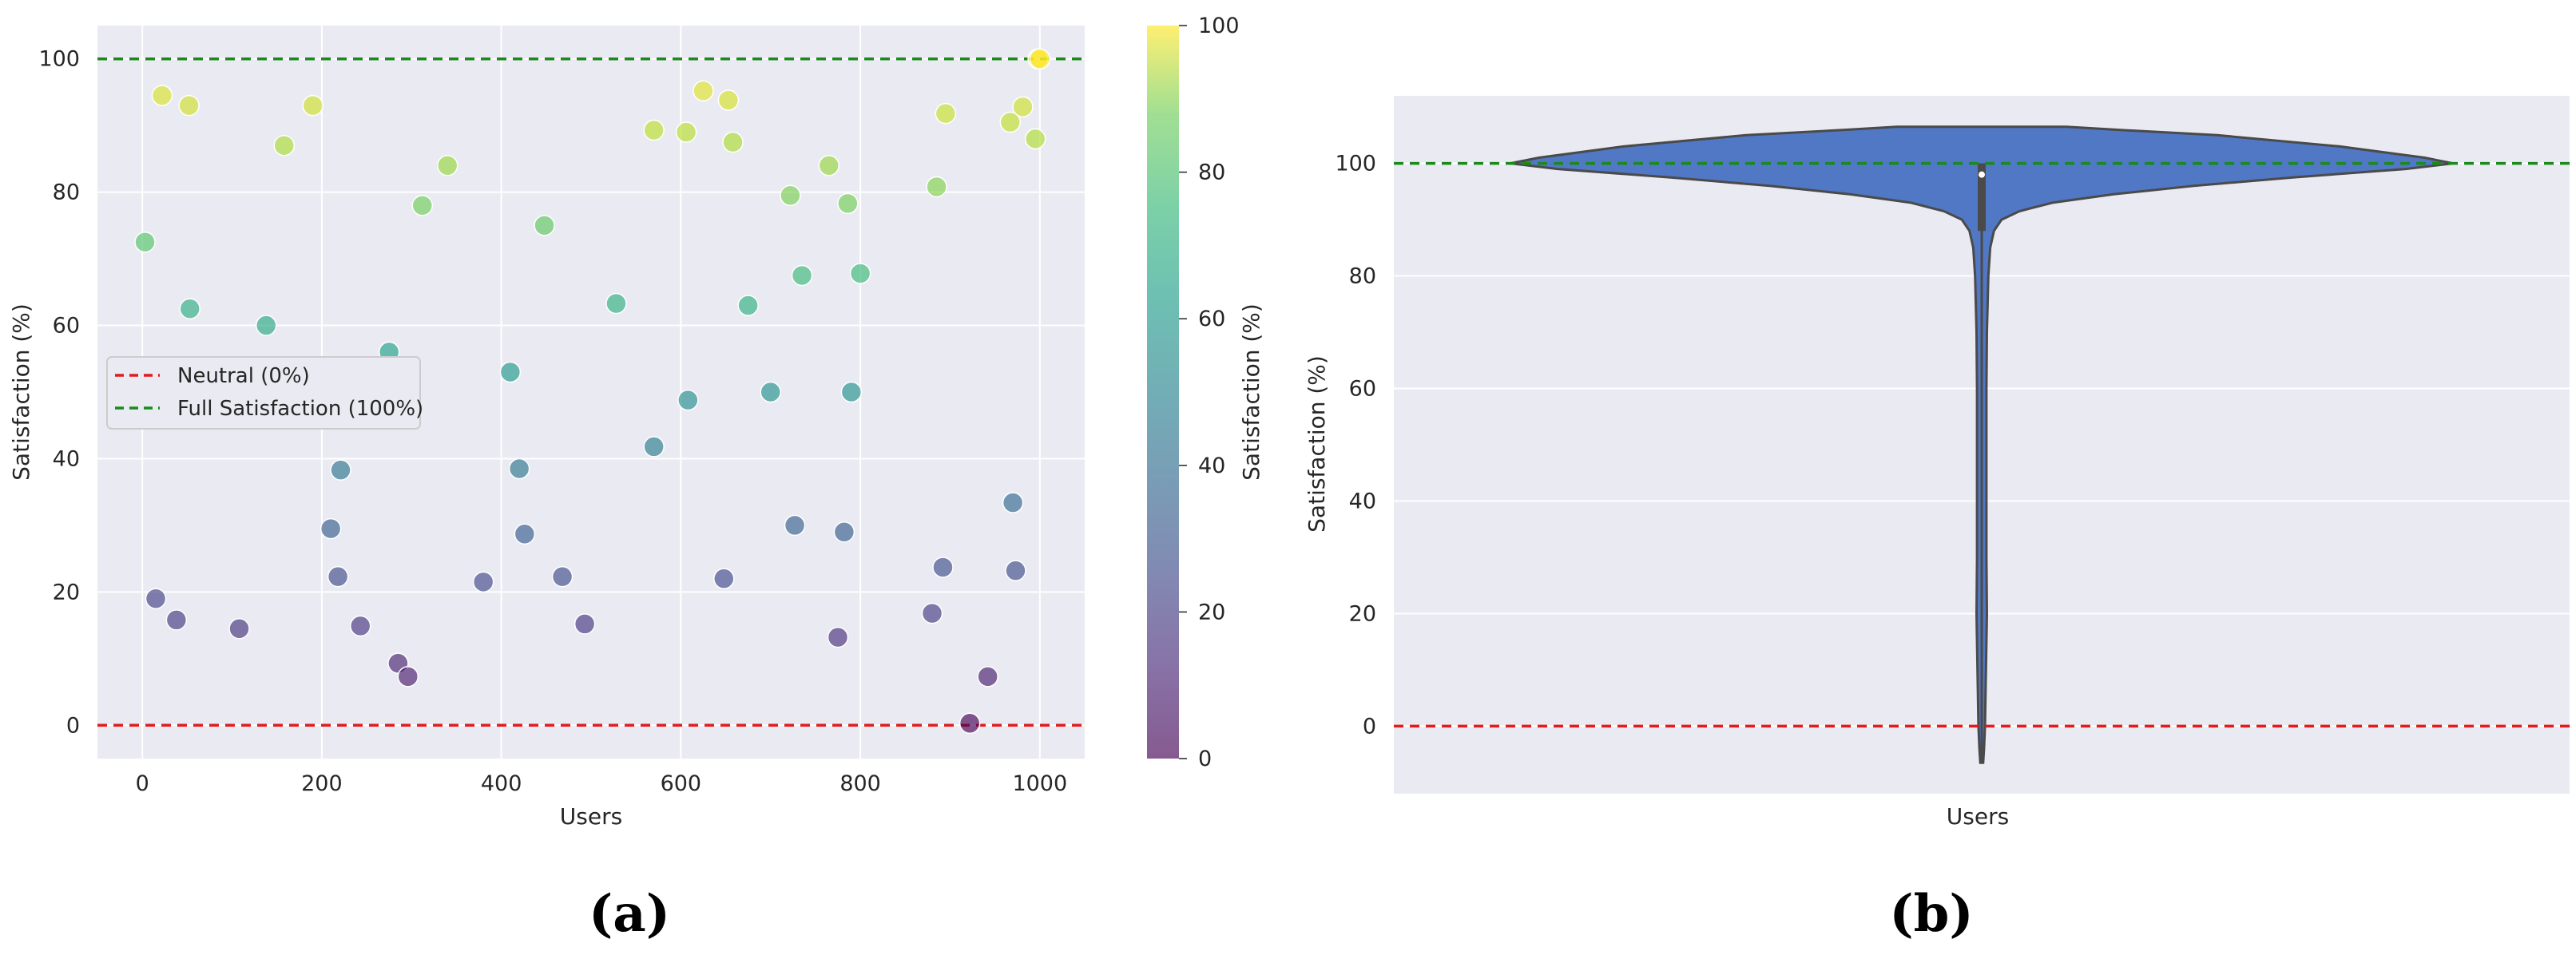  I want to click on panel-label-b: (b), so click(1931, 914).